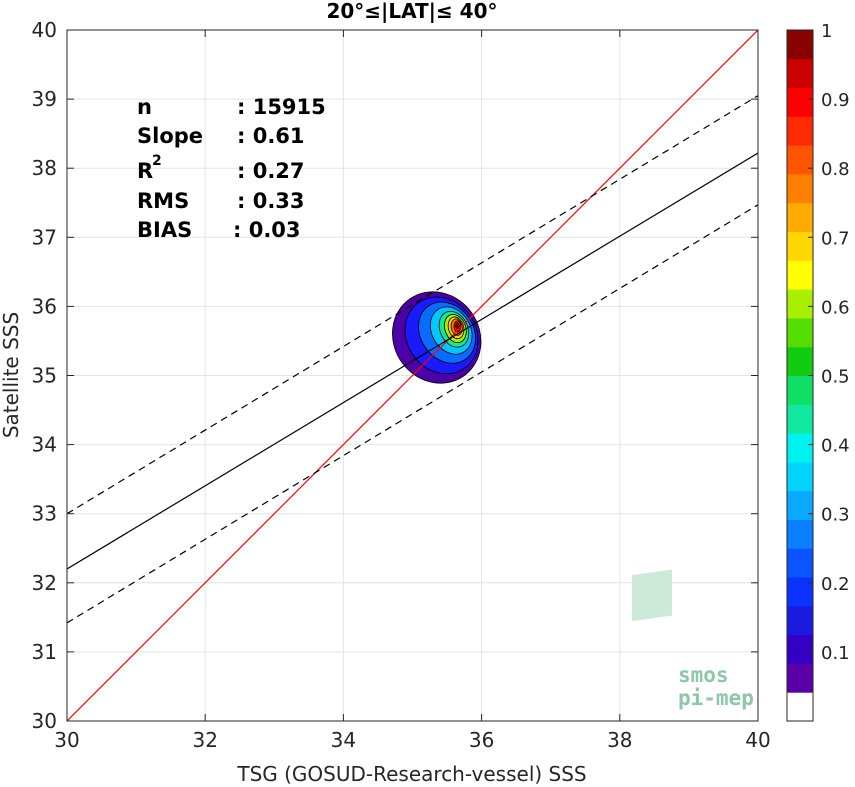 Image resolution: width=855 pixels, height=787 pixels. I want to click on chart-title: 20°≤|LAT|≤ 40°, so click(411, 11).